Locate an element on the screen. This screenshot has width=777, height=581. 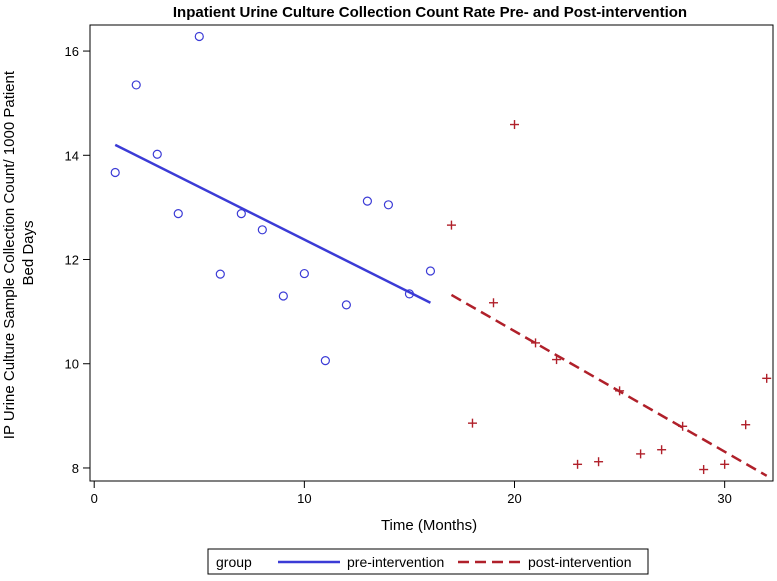
y-axis-label-line-2: Bed Days is located at coordinates (28, 252).